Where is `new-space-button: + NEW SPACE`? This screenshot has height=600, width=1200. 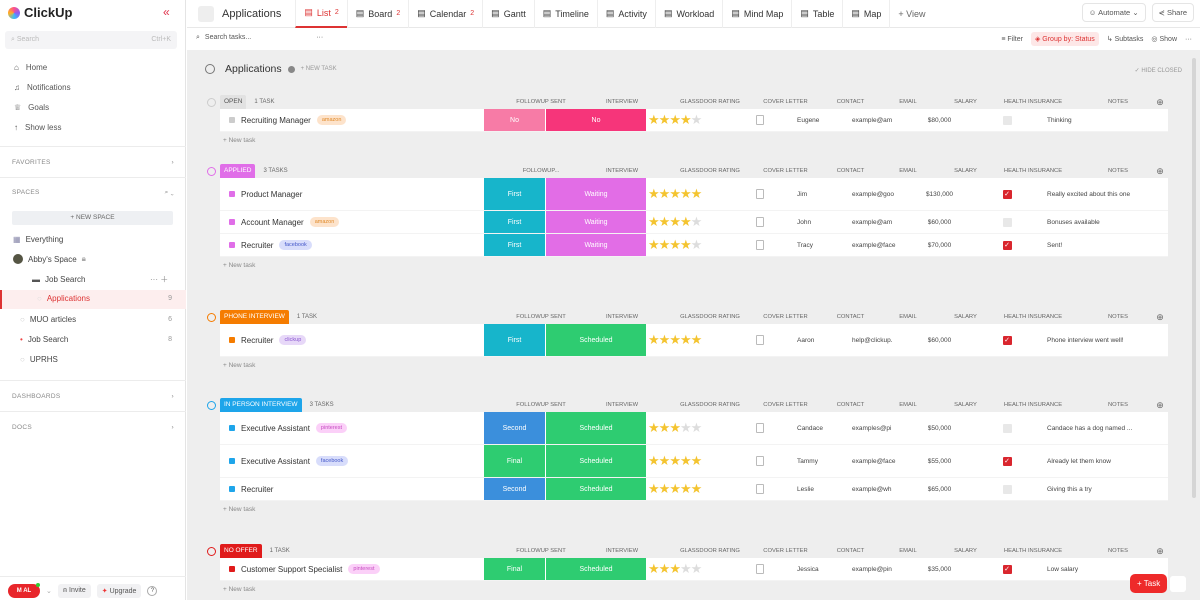
new-space-button: + NEW SPACE is located at coordinates (92, 218).